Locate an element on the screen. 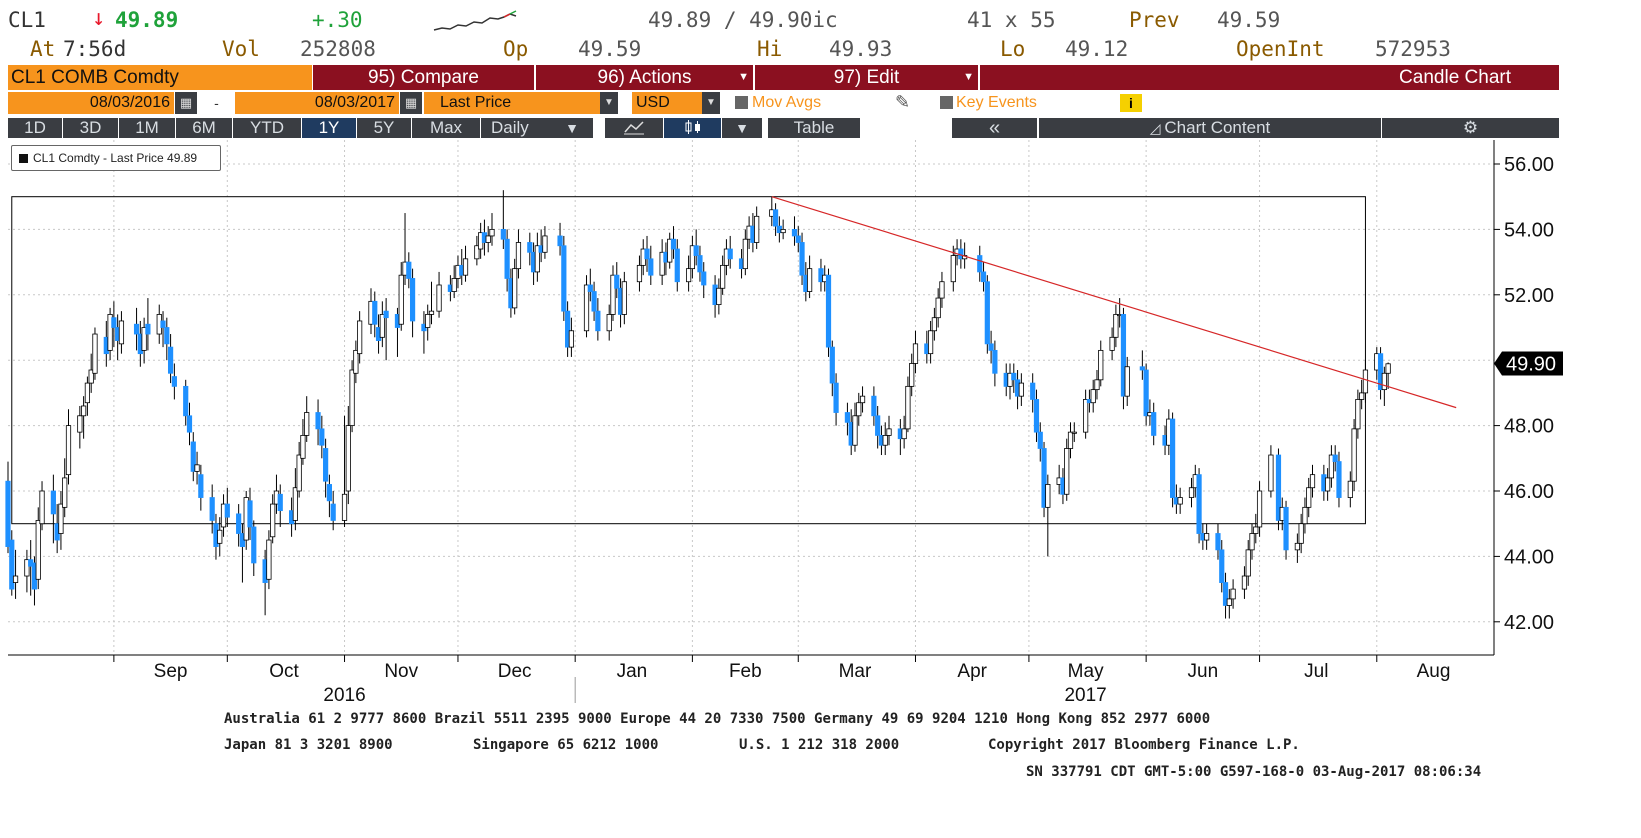  bid-ask: 49.89 / 49.90ic is located at coordinates (743, 20).